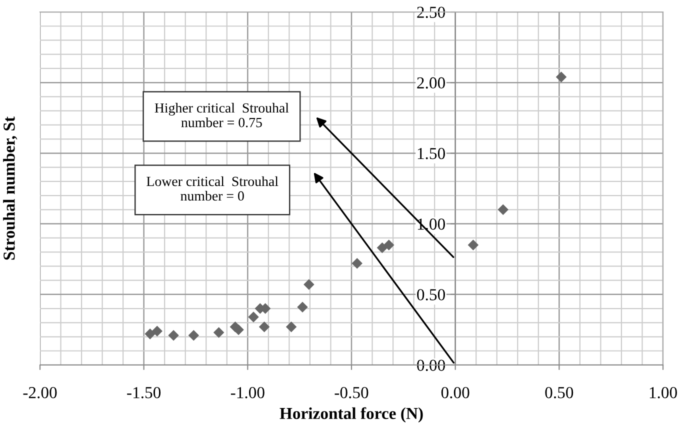  Describe the element at coordinates (431, 83) in the screenshot. I see `y-tick-label: 2.00` at that location.